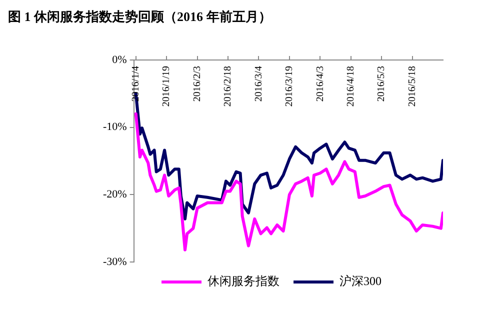  What do you see at coordinates (290, 86) in the screenshot?
I see `x-tick-label: 2016/3/19` at bounding box center [290, 86].